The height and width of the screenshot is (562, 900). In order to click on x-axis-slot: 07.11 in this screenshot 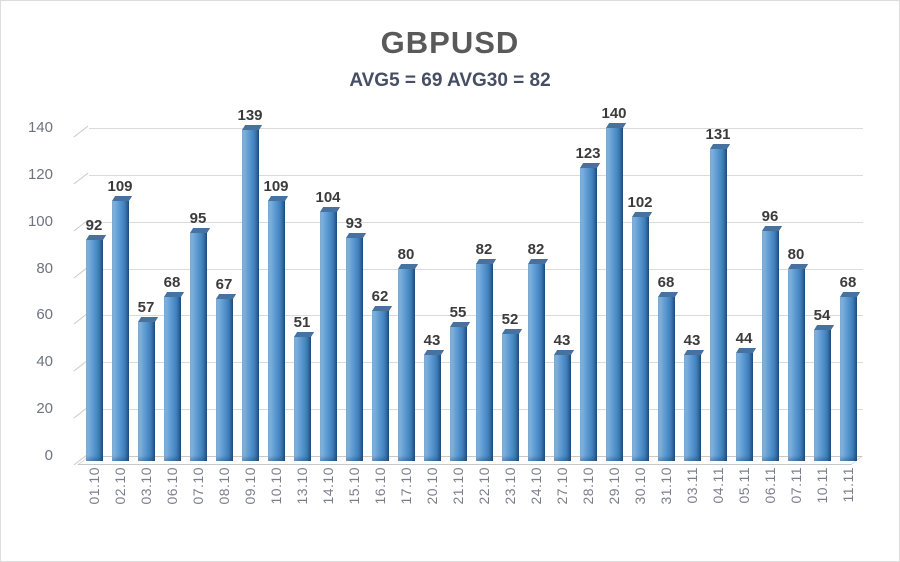, I will do `click(796, 499)`.